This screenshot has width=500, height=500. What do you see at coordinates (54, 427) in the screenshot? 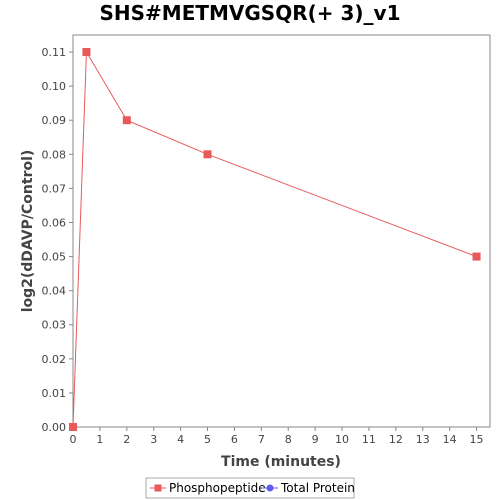
I see `y-tick-label: 0.00` at bounding box center [54, 427].